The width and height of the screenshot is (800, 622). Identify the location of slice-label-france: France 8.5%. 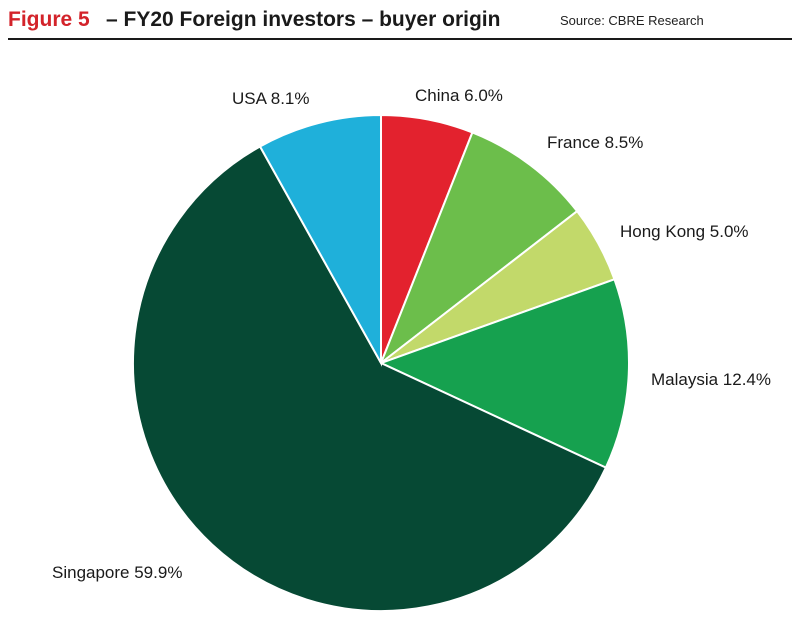
(595, 142).